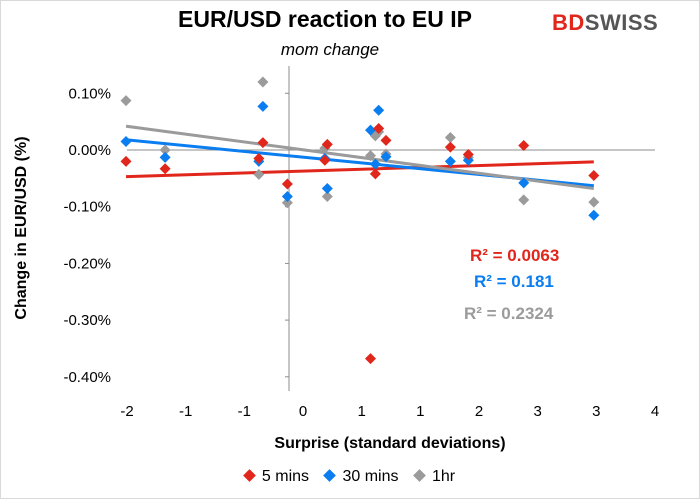  What do you see at coordinates (419, 475) in the screenshot?
I see `legend-marker-1hr` at bounding box center [419, 475].